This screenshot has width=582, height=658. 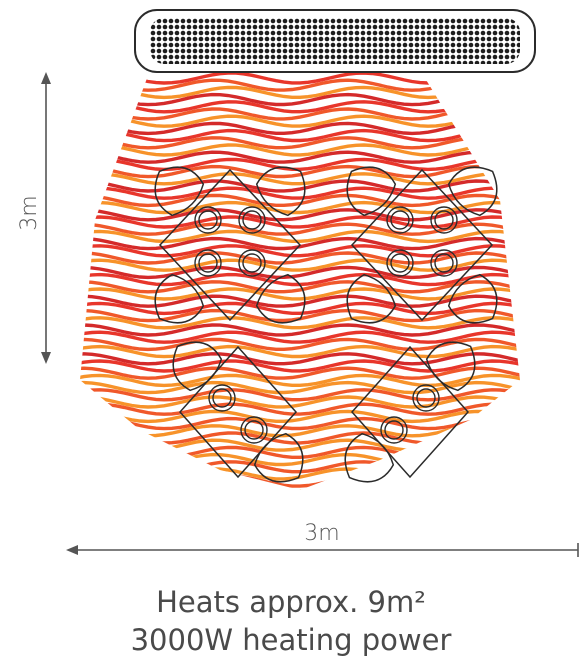 I want to click on height-dimension: 3m, so click(x=34, y=218).